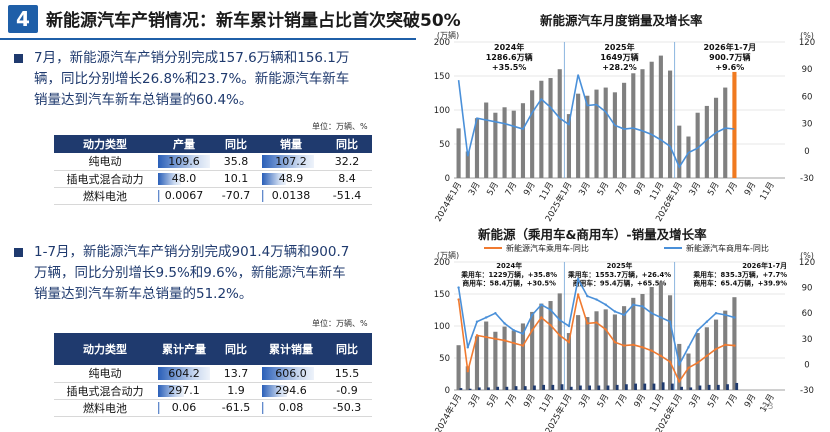  I want to click on annotation-total: 1649万辆, so click(619, 57).